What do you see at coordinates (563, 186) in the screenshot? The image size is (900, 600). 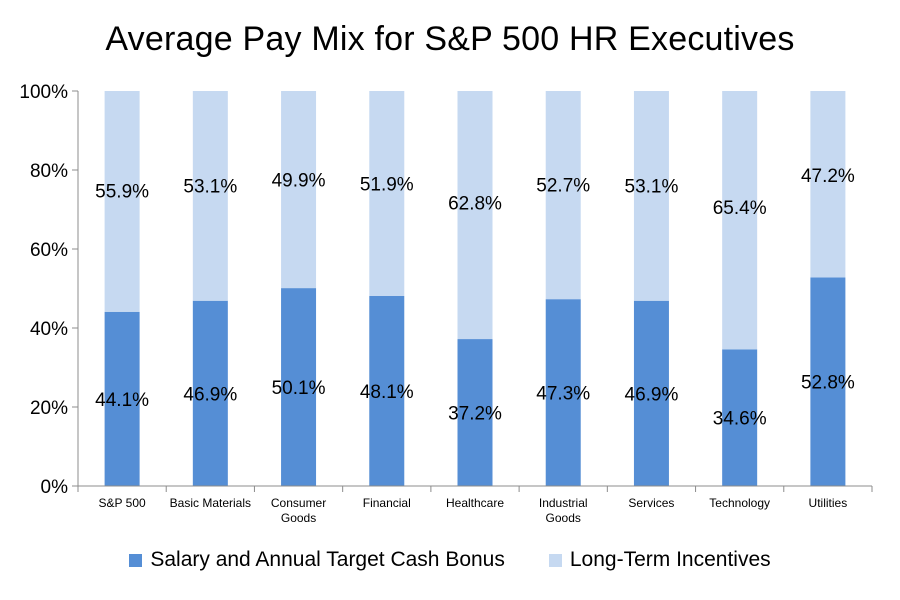 I see `data-label-lti: 52.7%` at bounding box center [563, 186].